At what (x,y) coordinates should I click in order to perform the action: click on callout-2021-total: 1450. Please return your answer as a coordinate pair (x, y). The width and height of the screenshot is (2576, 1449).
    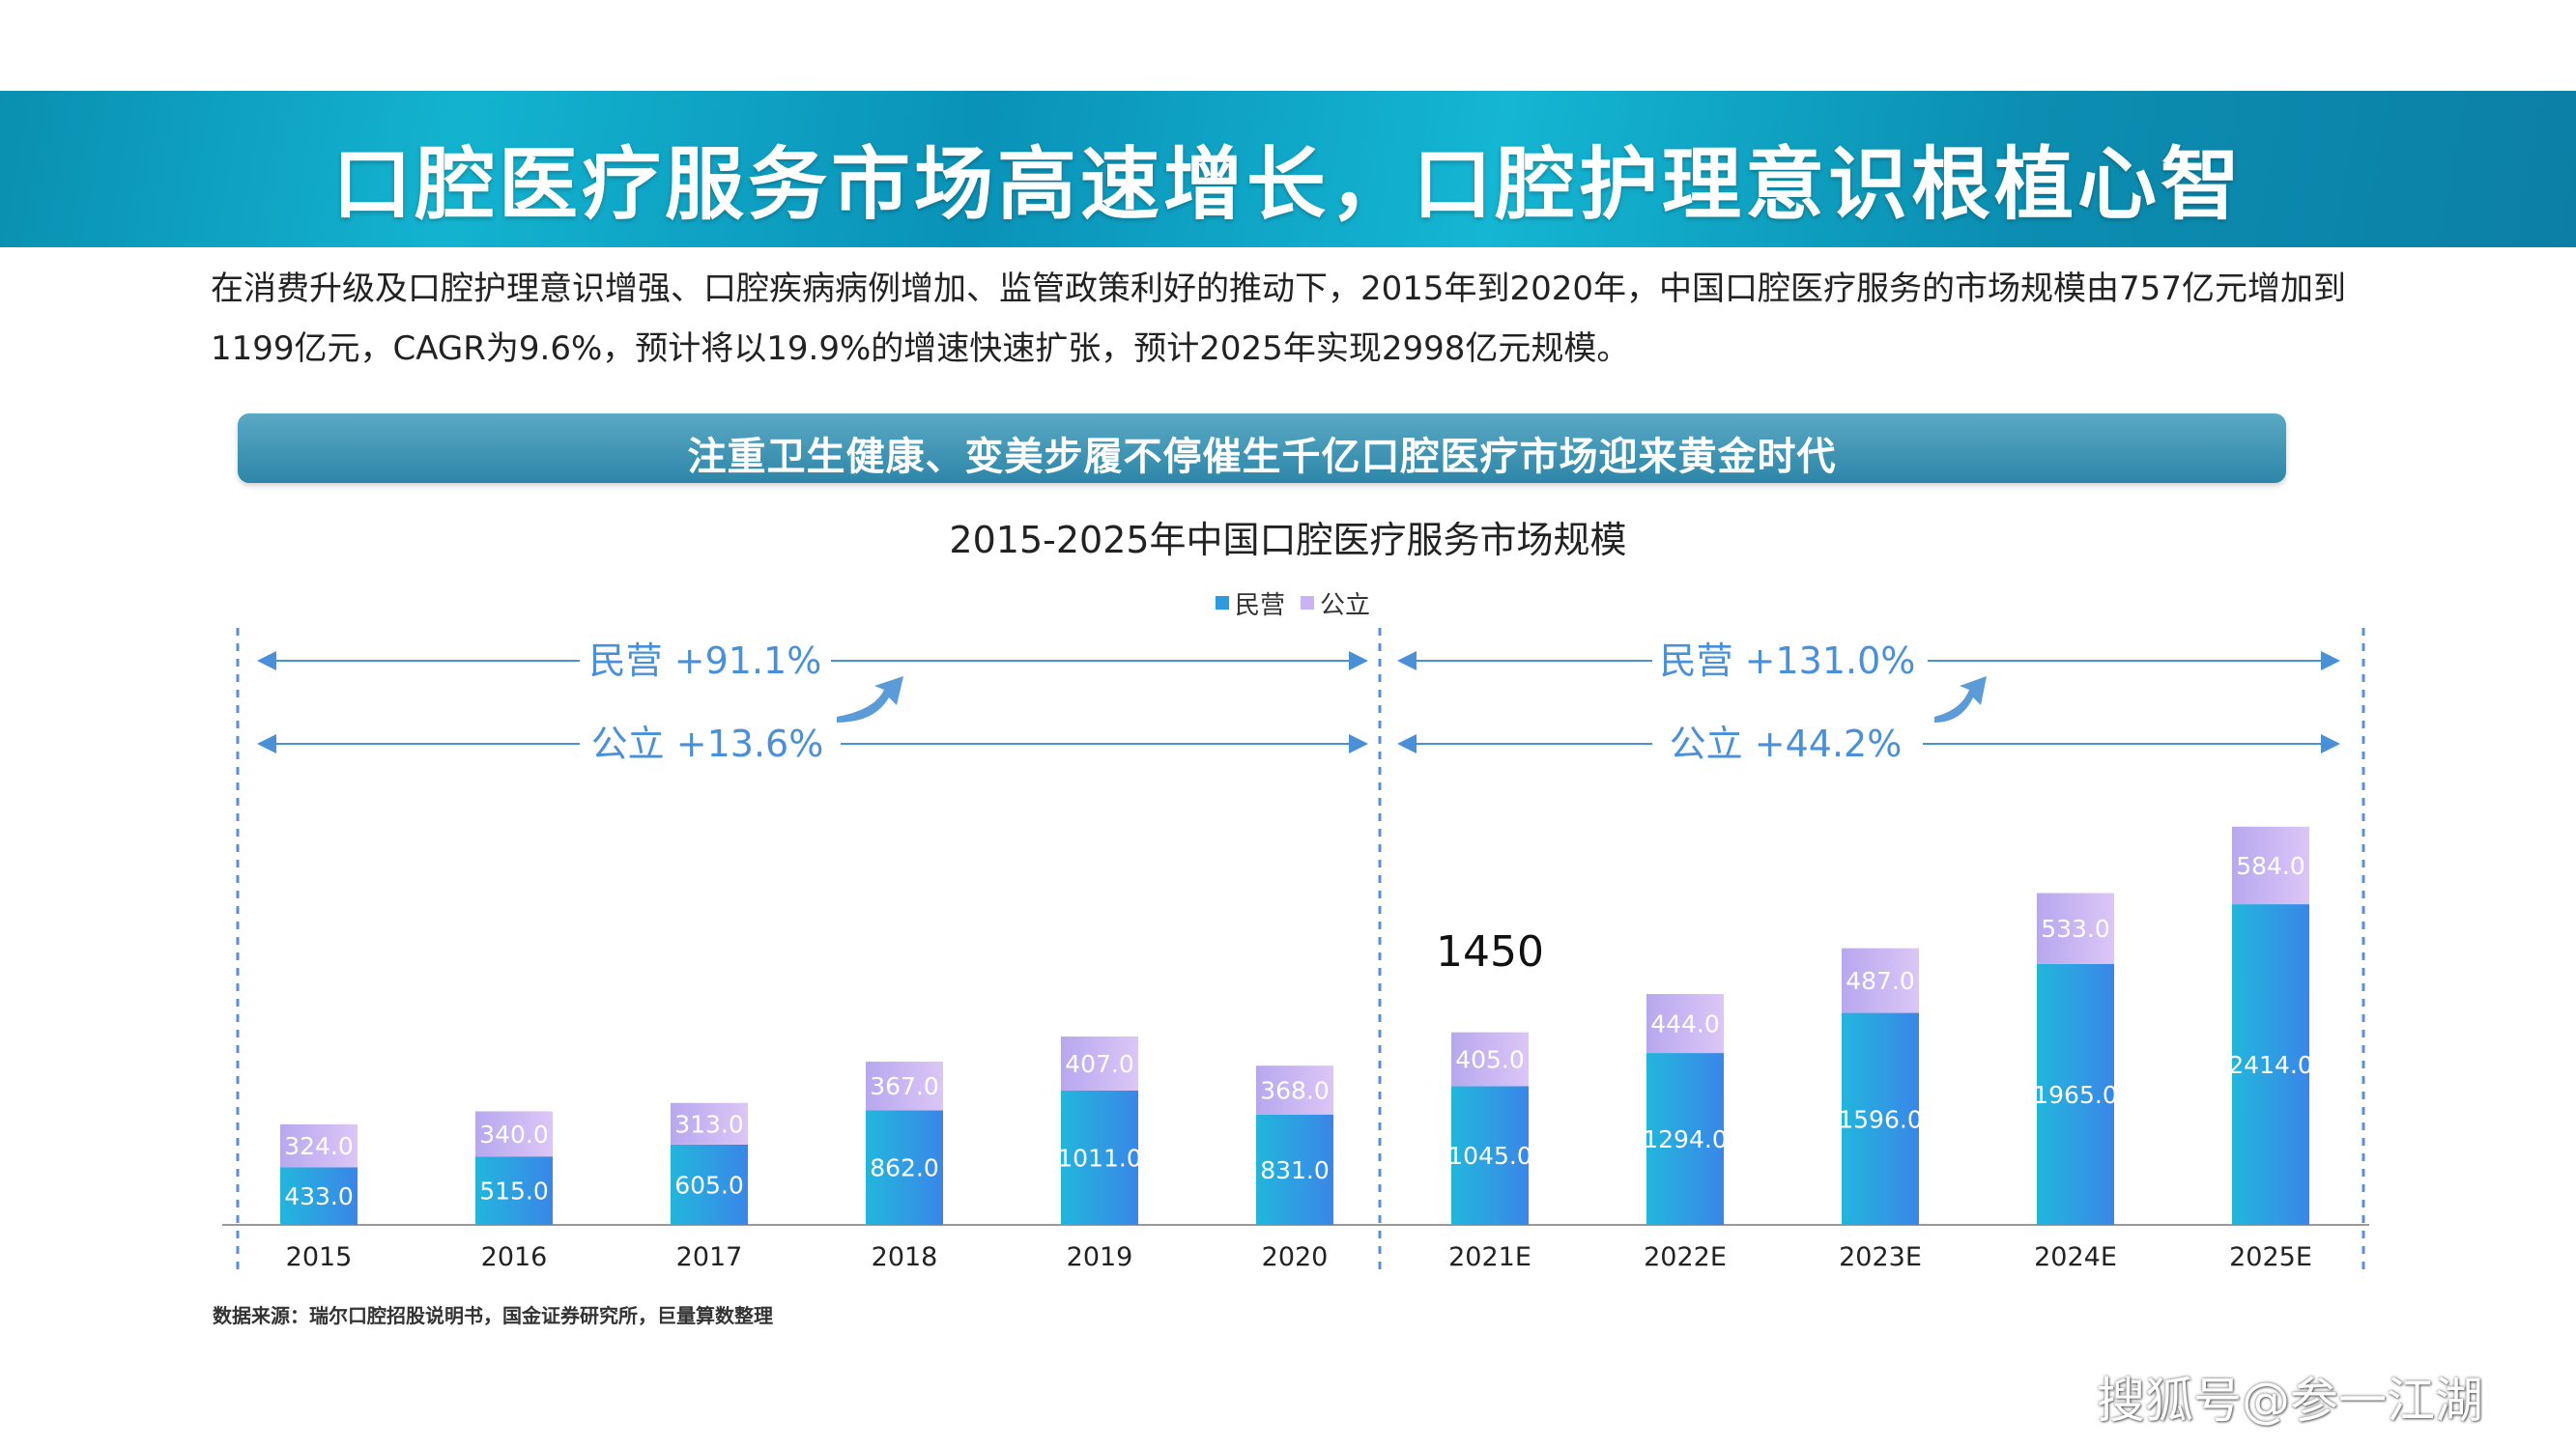
    Looking at the image, I should click on (1490, 952).